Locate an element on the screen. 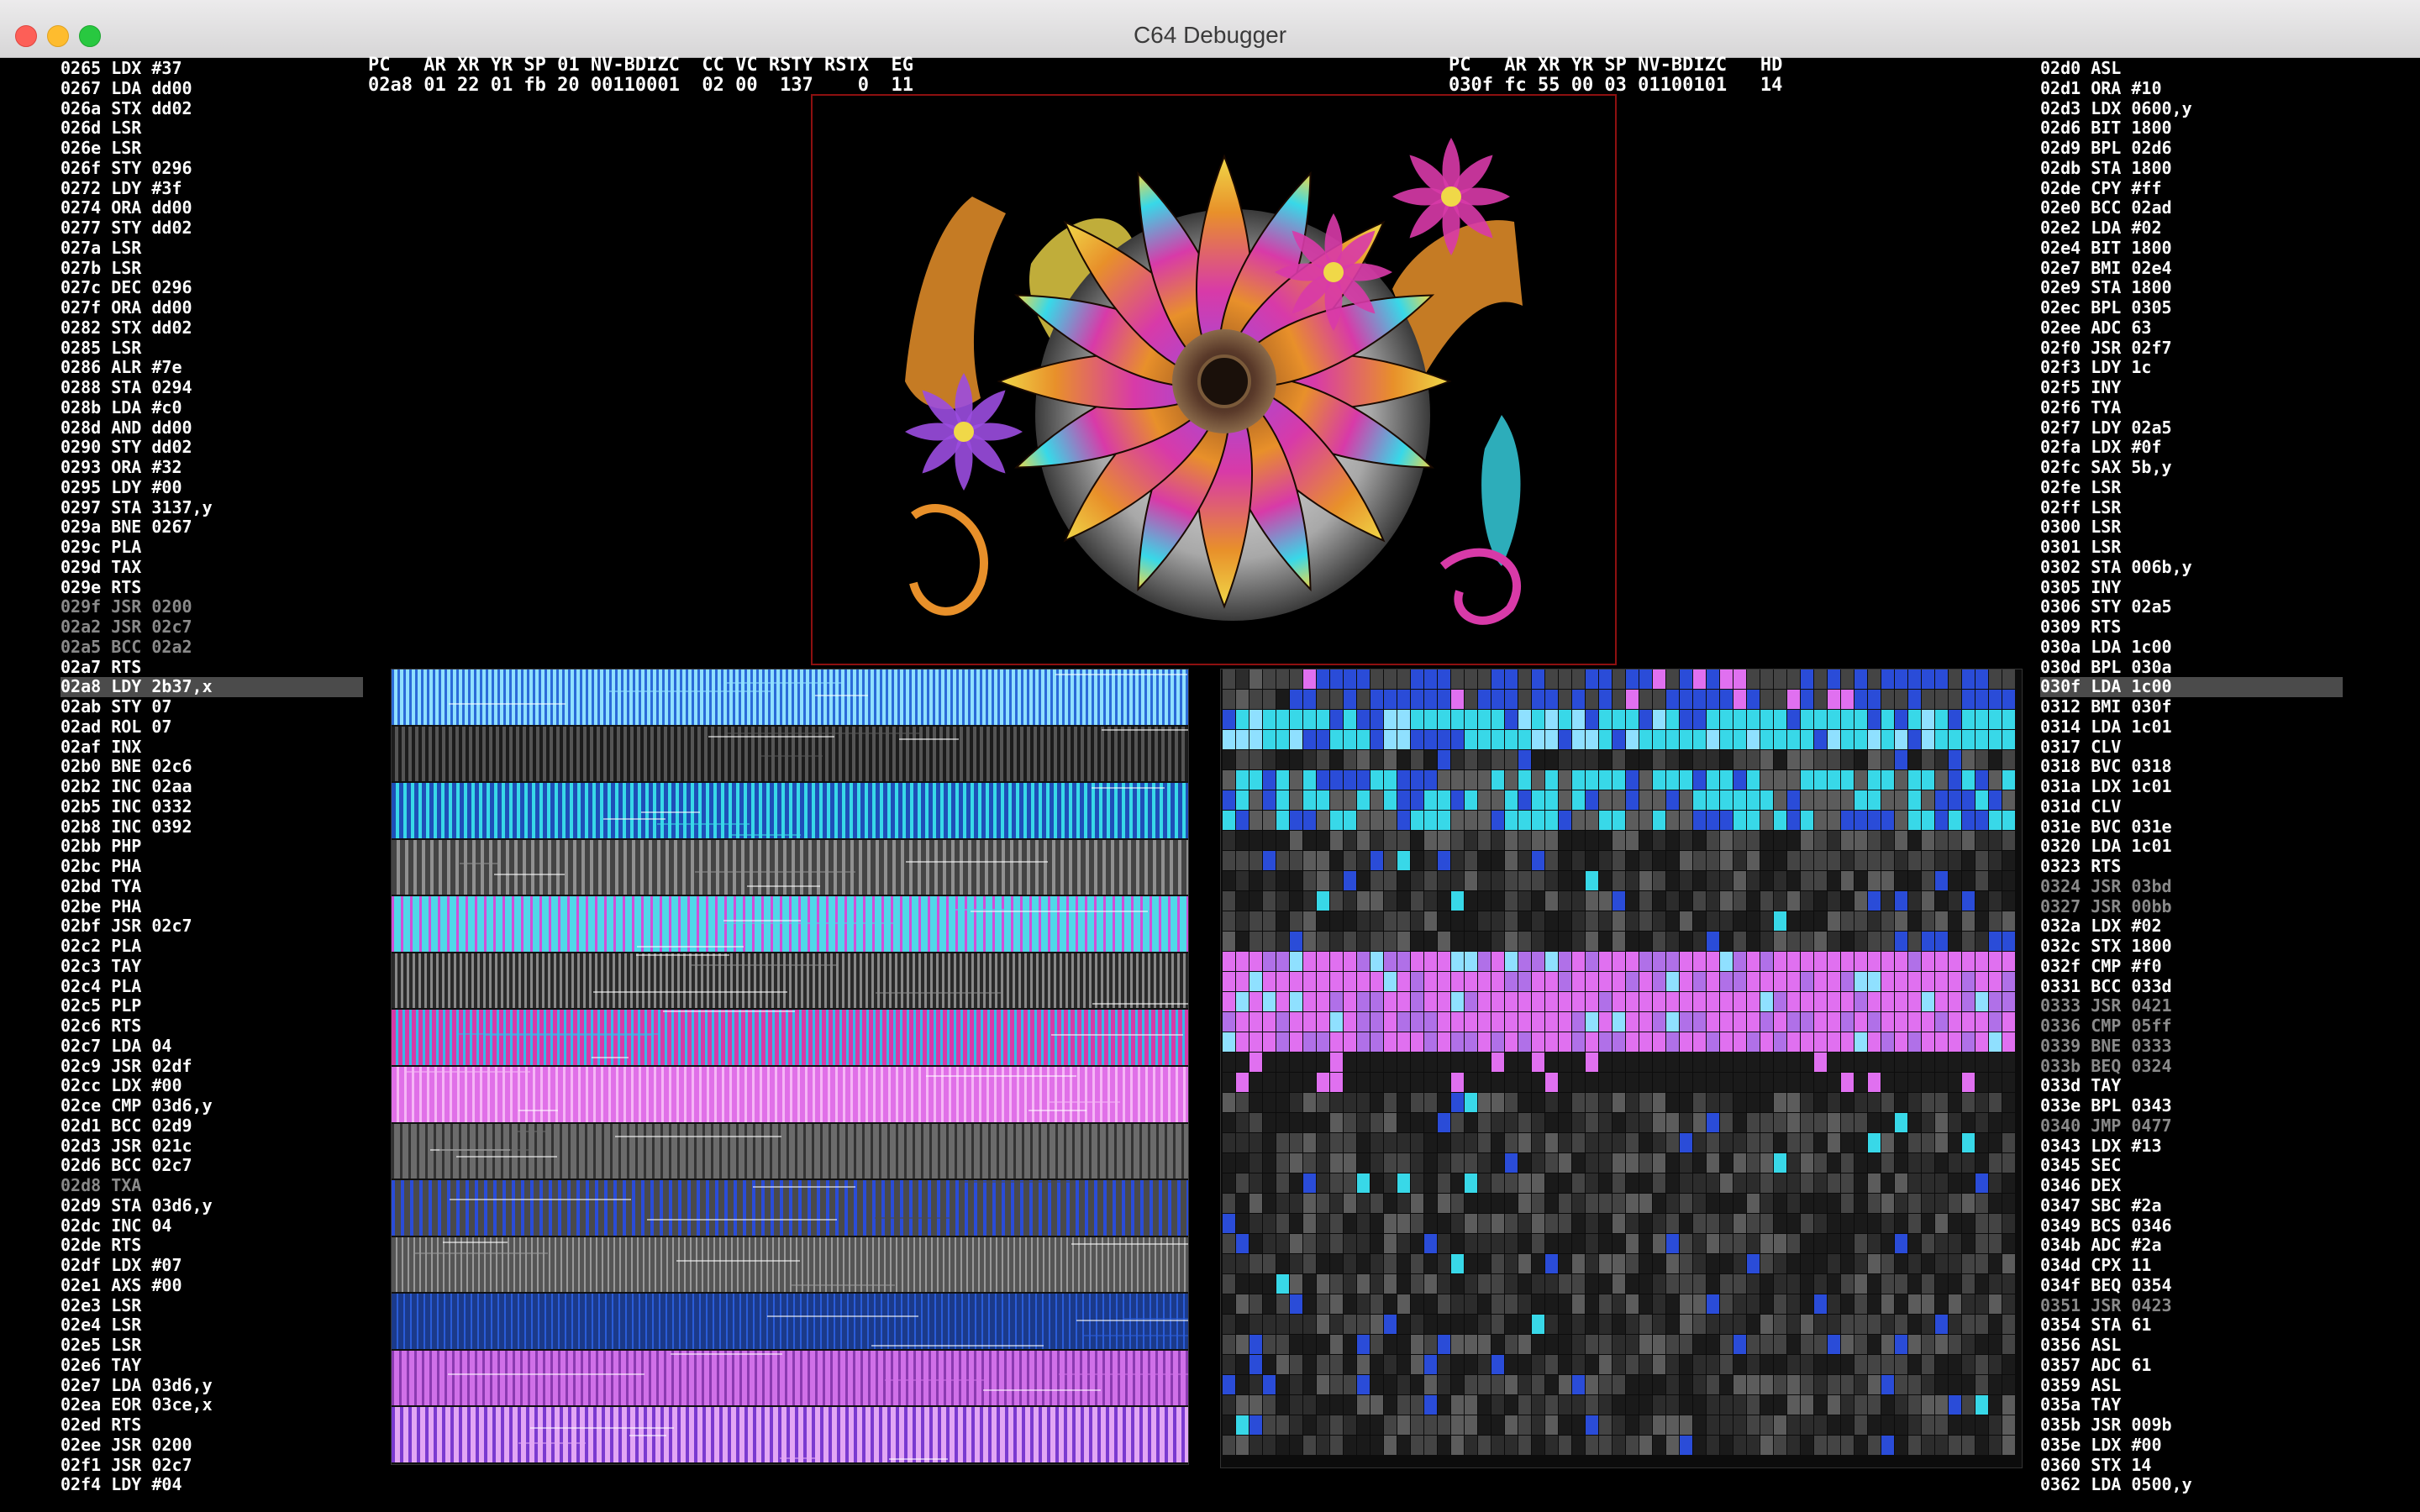 The image size is (2420, 1512). drive-disassembly-line: 0340 JMP 0477 is located at coordinates (2106, 1125).